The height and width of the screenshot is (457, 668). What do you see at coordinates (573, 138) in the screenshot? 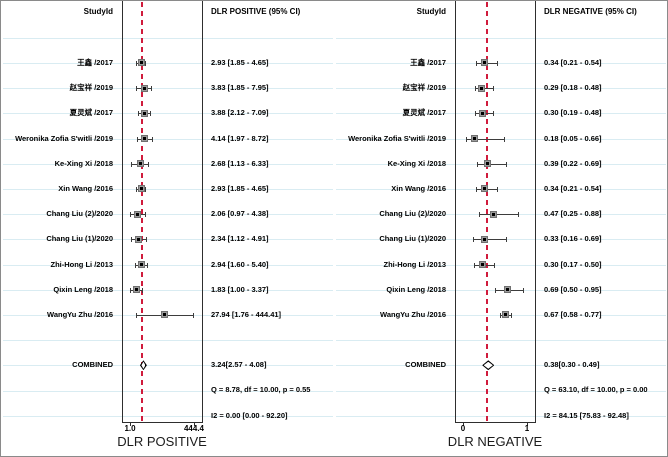
I see `study-ci-value: 0.18 [0.05 - 0.66]` at bounding box center [573, 138].